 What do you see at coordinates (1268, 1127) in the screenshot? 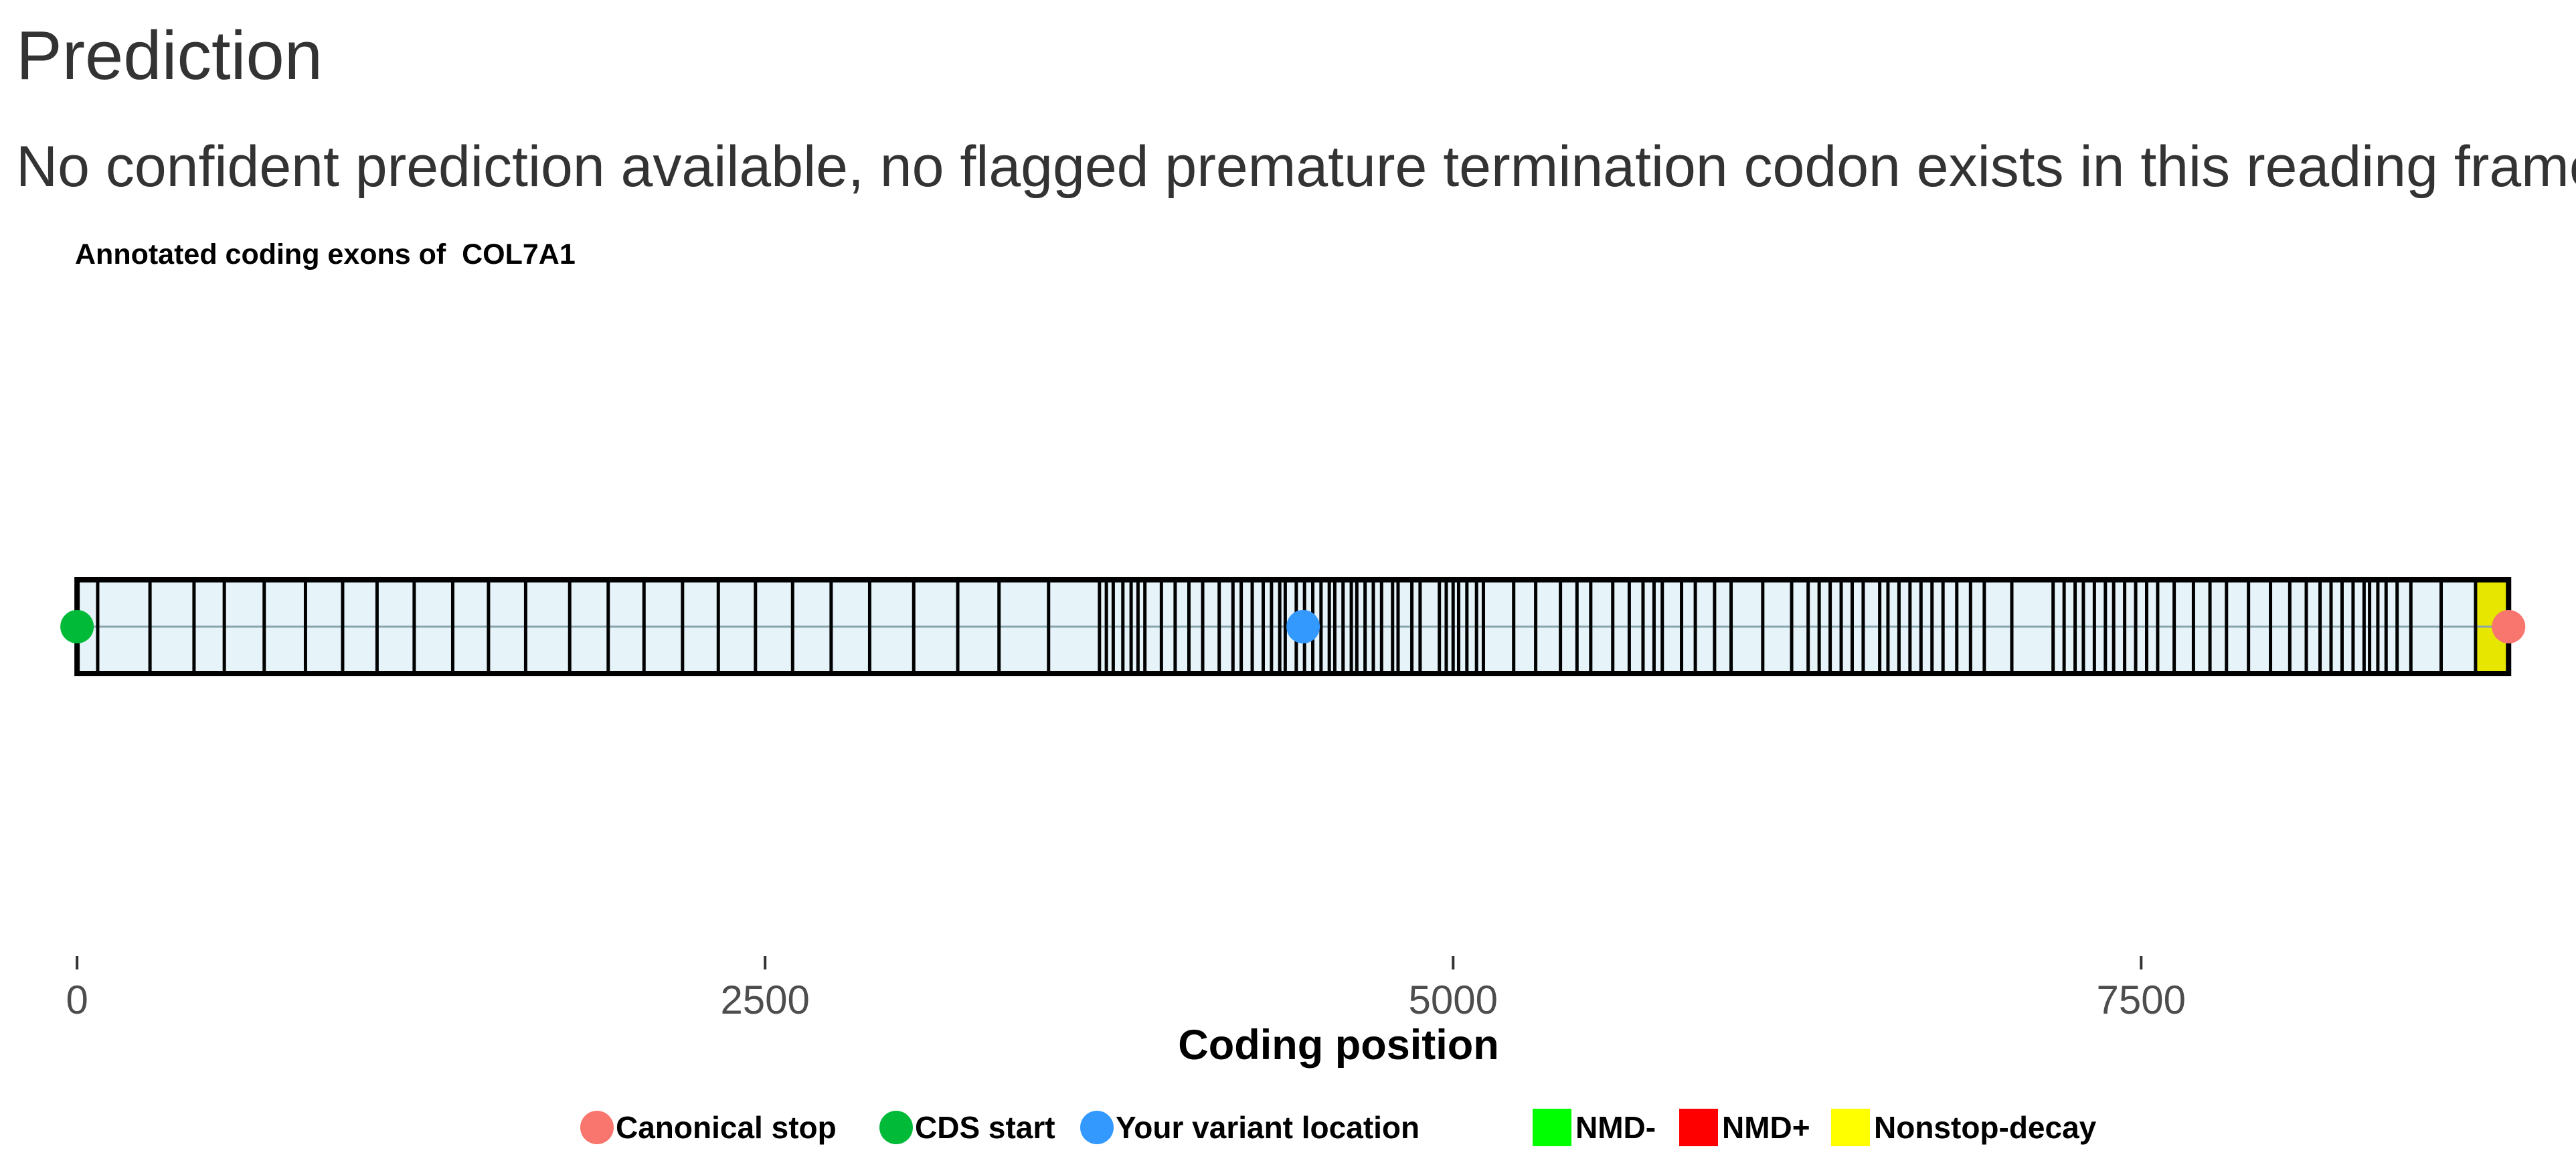
I see `legend-label: Your variant location` at bounding box center [1268, 1127].